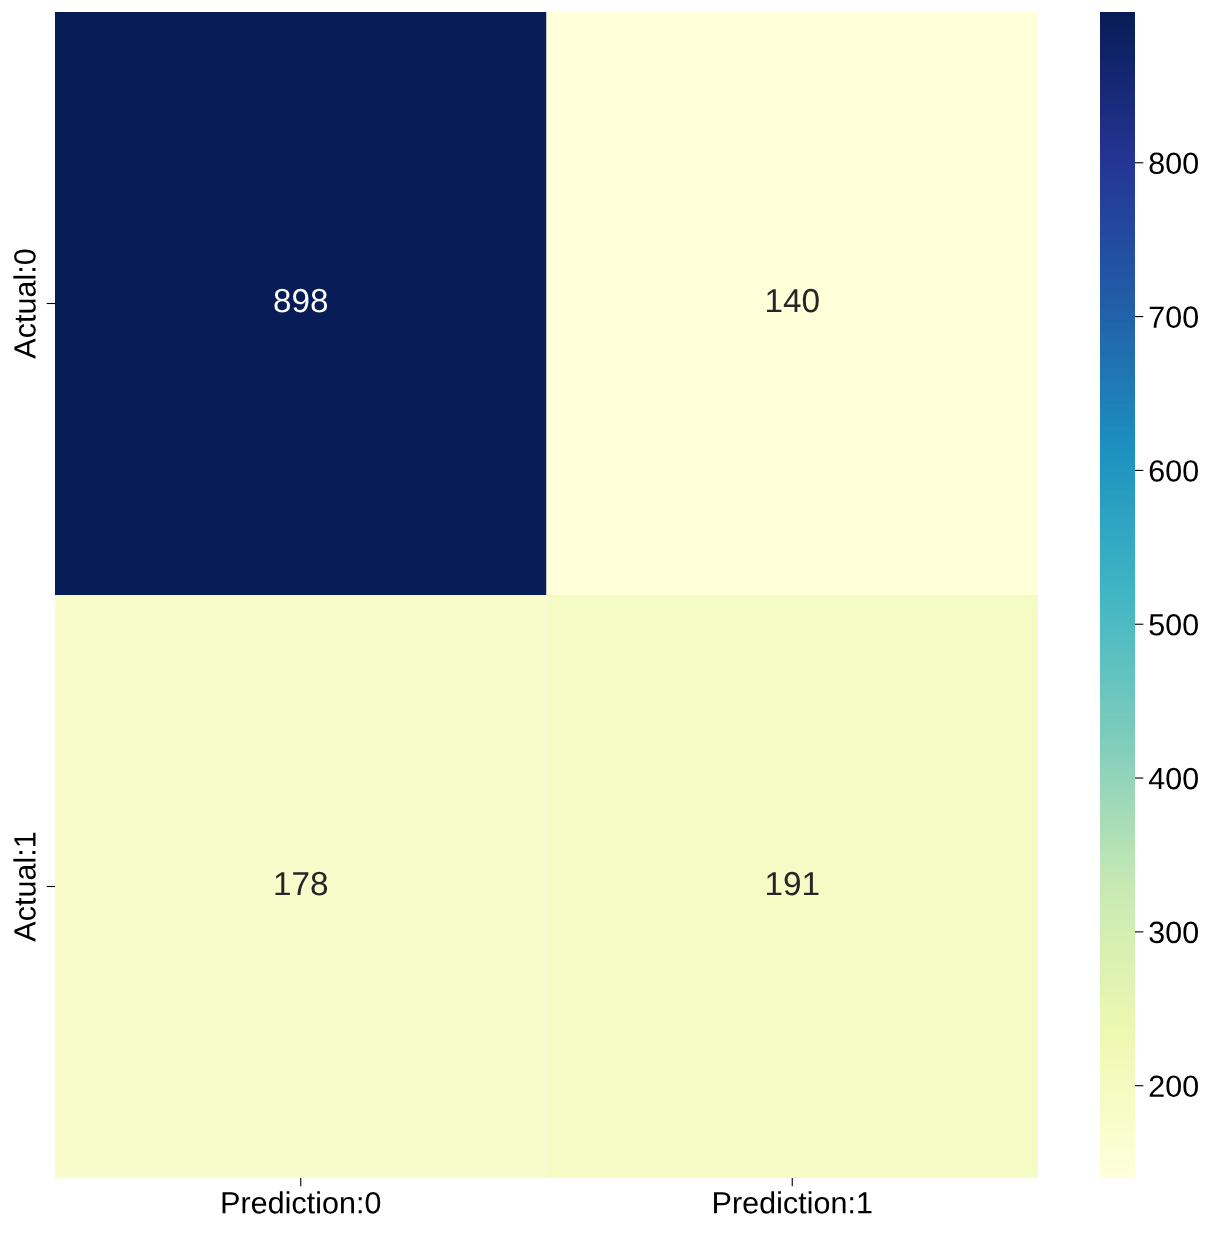 The height and width of the screenshot is (1238, 1211). I want to click on data-label: 140, so click(792, 300).